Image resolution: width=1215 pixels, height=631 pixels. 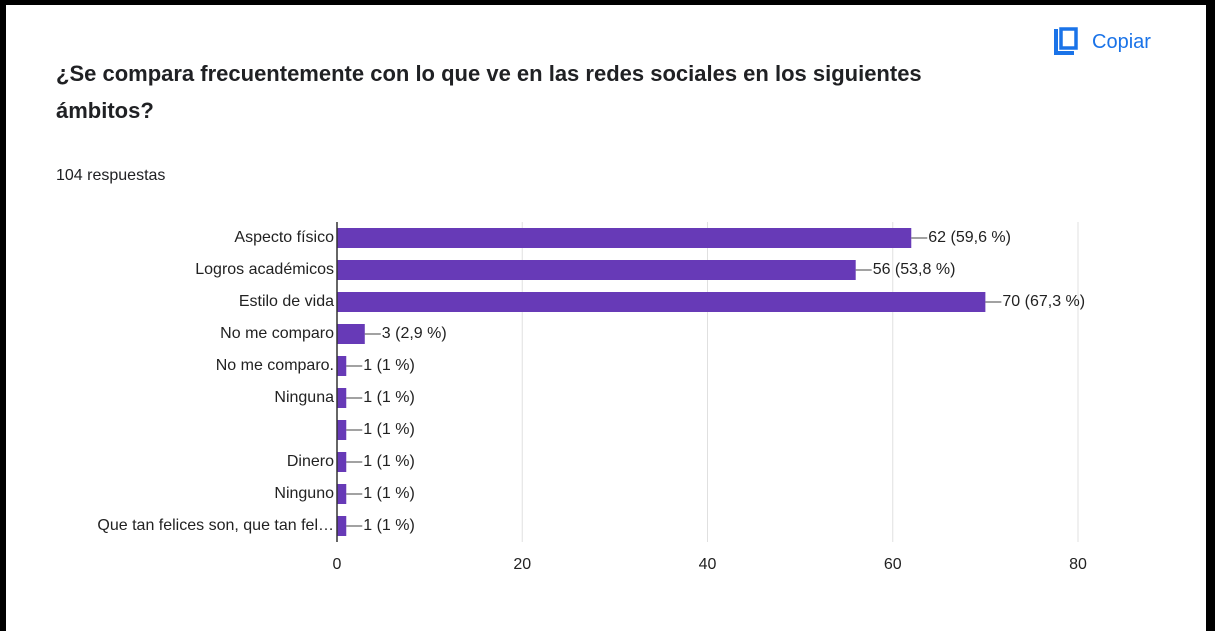 I want to click on copy-button: Copiar, so click(x=1101, y=42).